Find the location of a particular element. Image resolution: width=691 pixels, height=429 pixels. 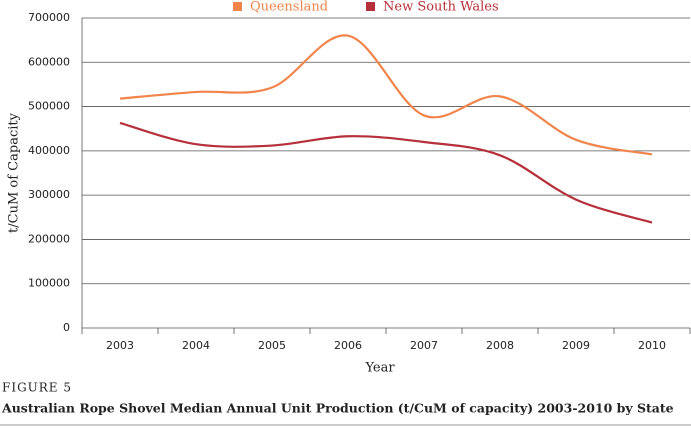

figure-label: FIGURE 5 is located at coordinates (37, 388).